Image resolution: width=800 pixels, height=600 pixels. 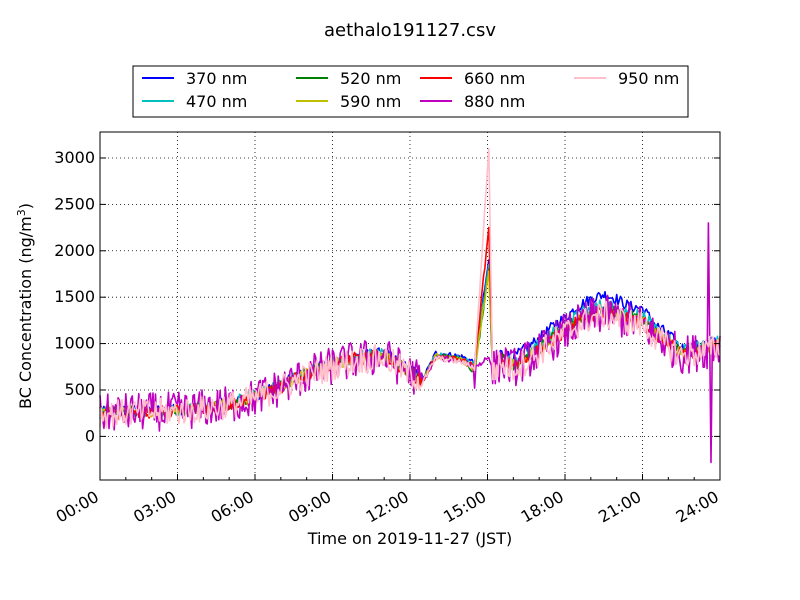 I want to click on legend-label: 950 nm, so click(x=648, y=78).